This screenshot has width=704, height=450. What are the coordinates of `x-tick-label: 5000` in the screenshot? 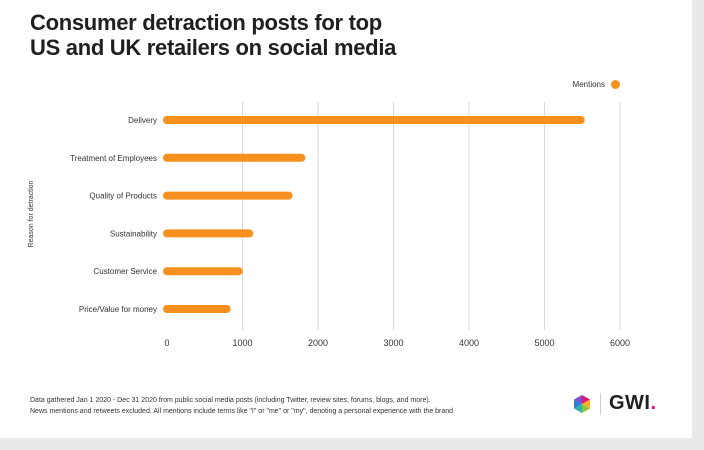 It's located at (544, 343).